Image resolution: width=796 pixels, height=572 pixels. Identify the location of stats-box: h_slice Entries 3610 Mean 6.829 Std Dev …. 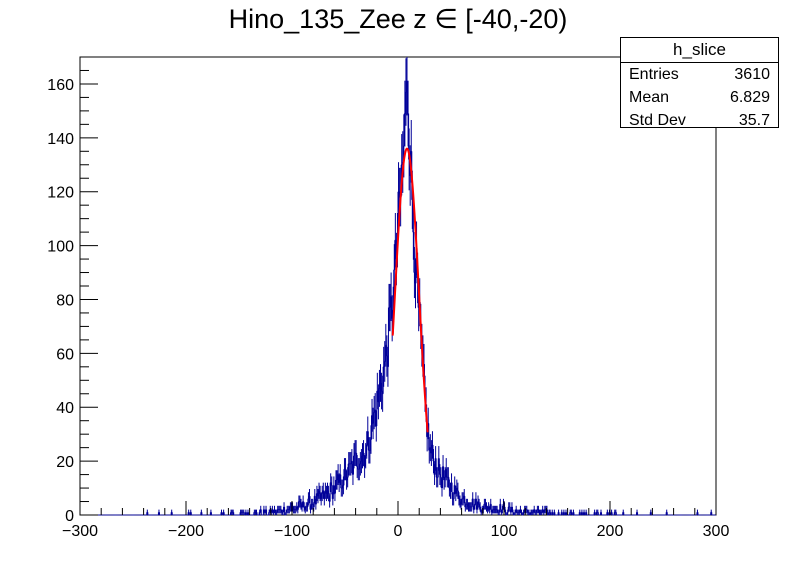
(699, 83).